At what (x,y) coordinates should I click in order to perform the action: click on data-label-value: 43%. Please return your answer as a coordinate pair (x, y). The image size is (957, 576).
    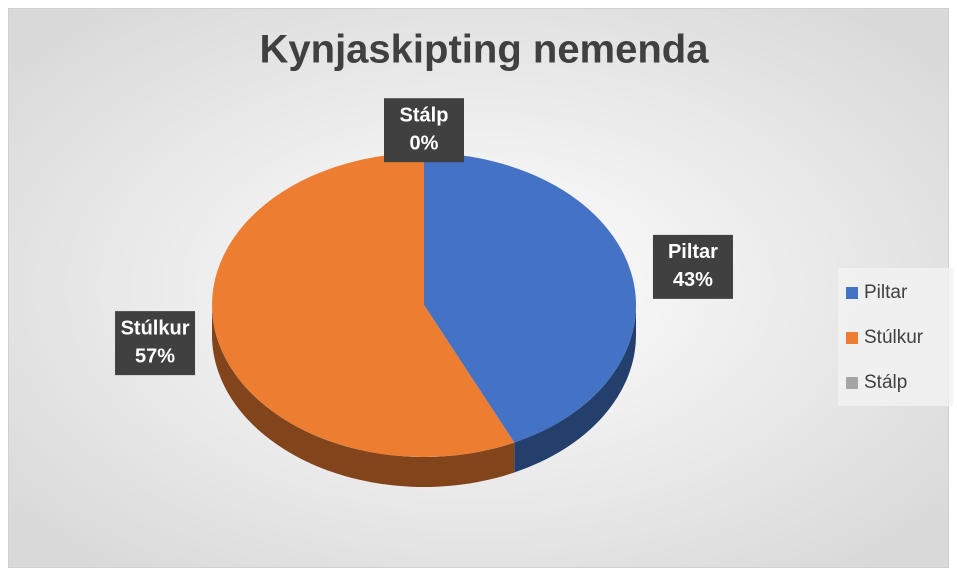
    Looking at the image, I should click on (693, 280).